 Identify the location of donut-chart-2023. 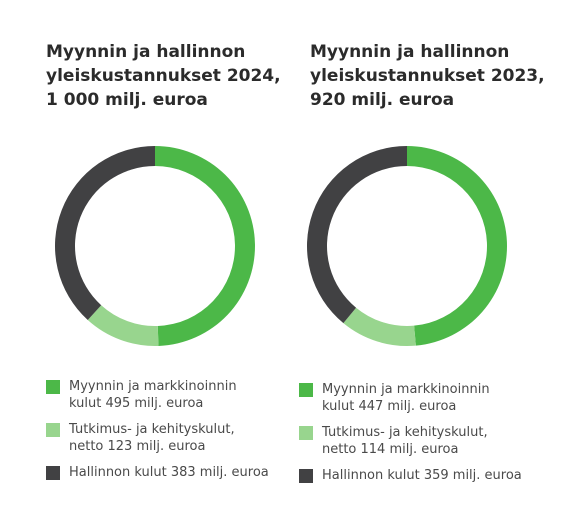
(407, 246).